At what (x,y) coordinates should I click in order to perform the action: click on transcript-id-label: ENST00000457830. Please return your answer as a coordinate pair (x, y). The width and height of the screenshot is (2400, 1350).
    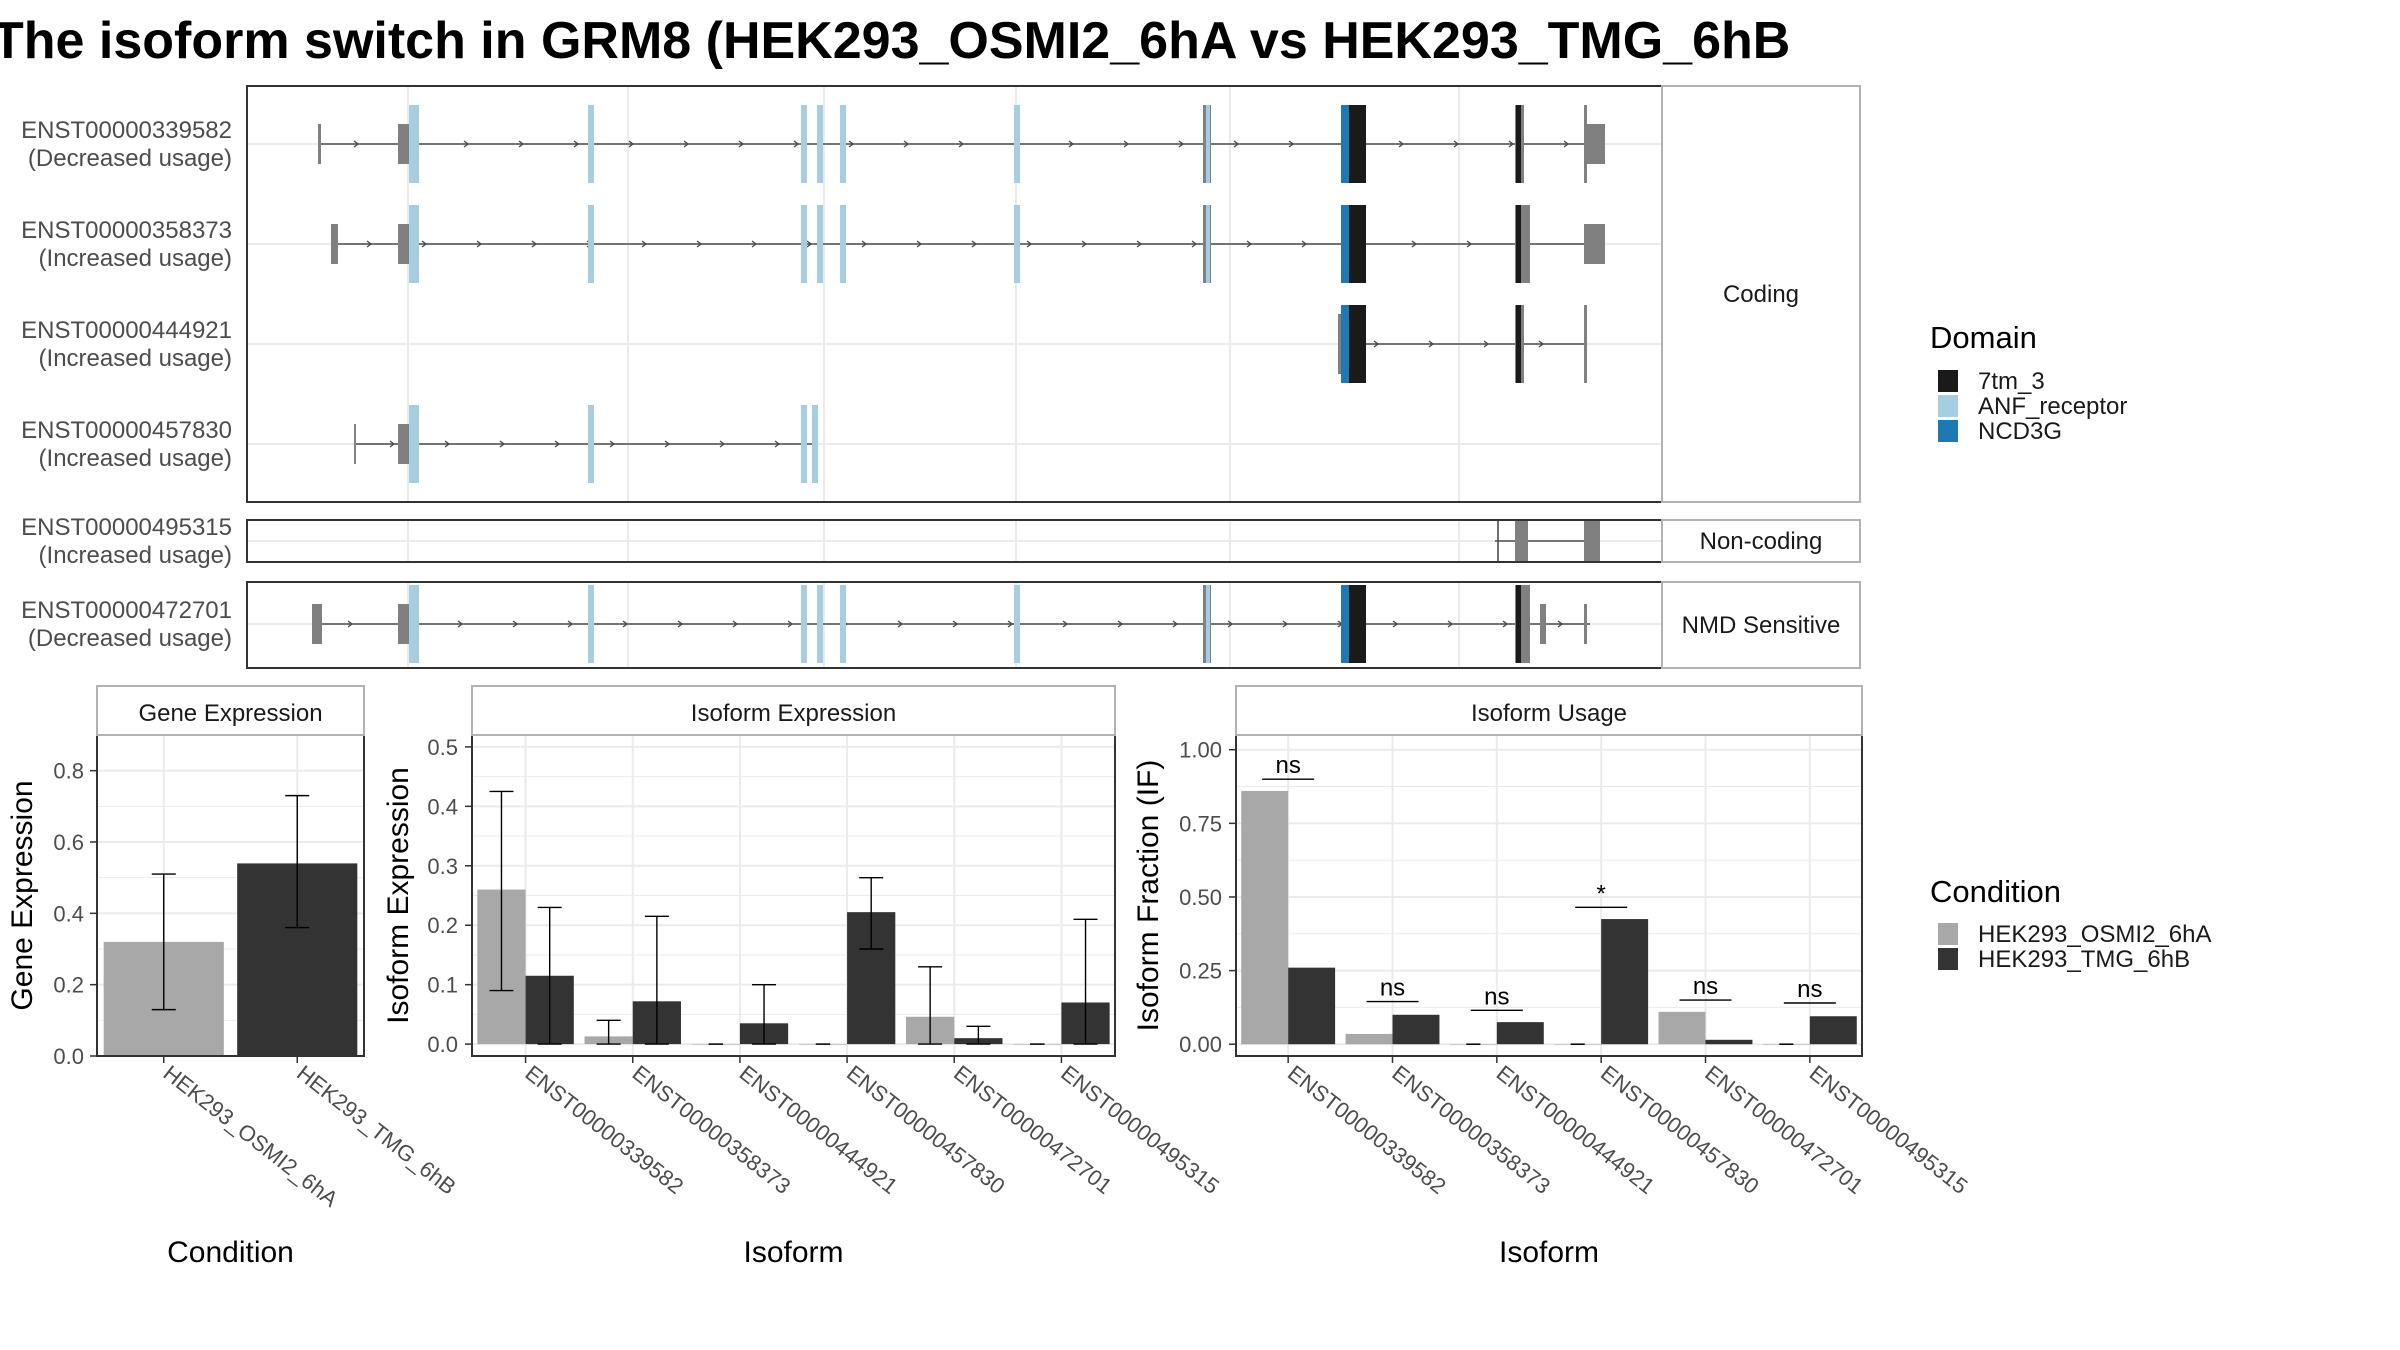
    Looking at the image, I should click on (126, 430).